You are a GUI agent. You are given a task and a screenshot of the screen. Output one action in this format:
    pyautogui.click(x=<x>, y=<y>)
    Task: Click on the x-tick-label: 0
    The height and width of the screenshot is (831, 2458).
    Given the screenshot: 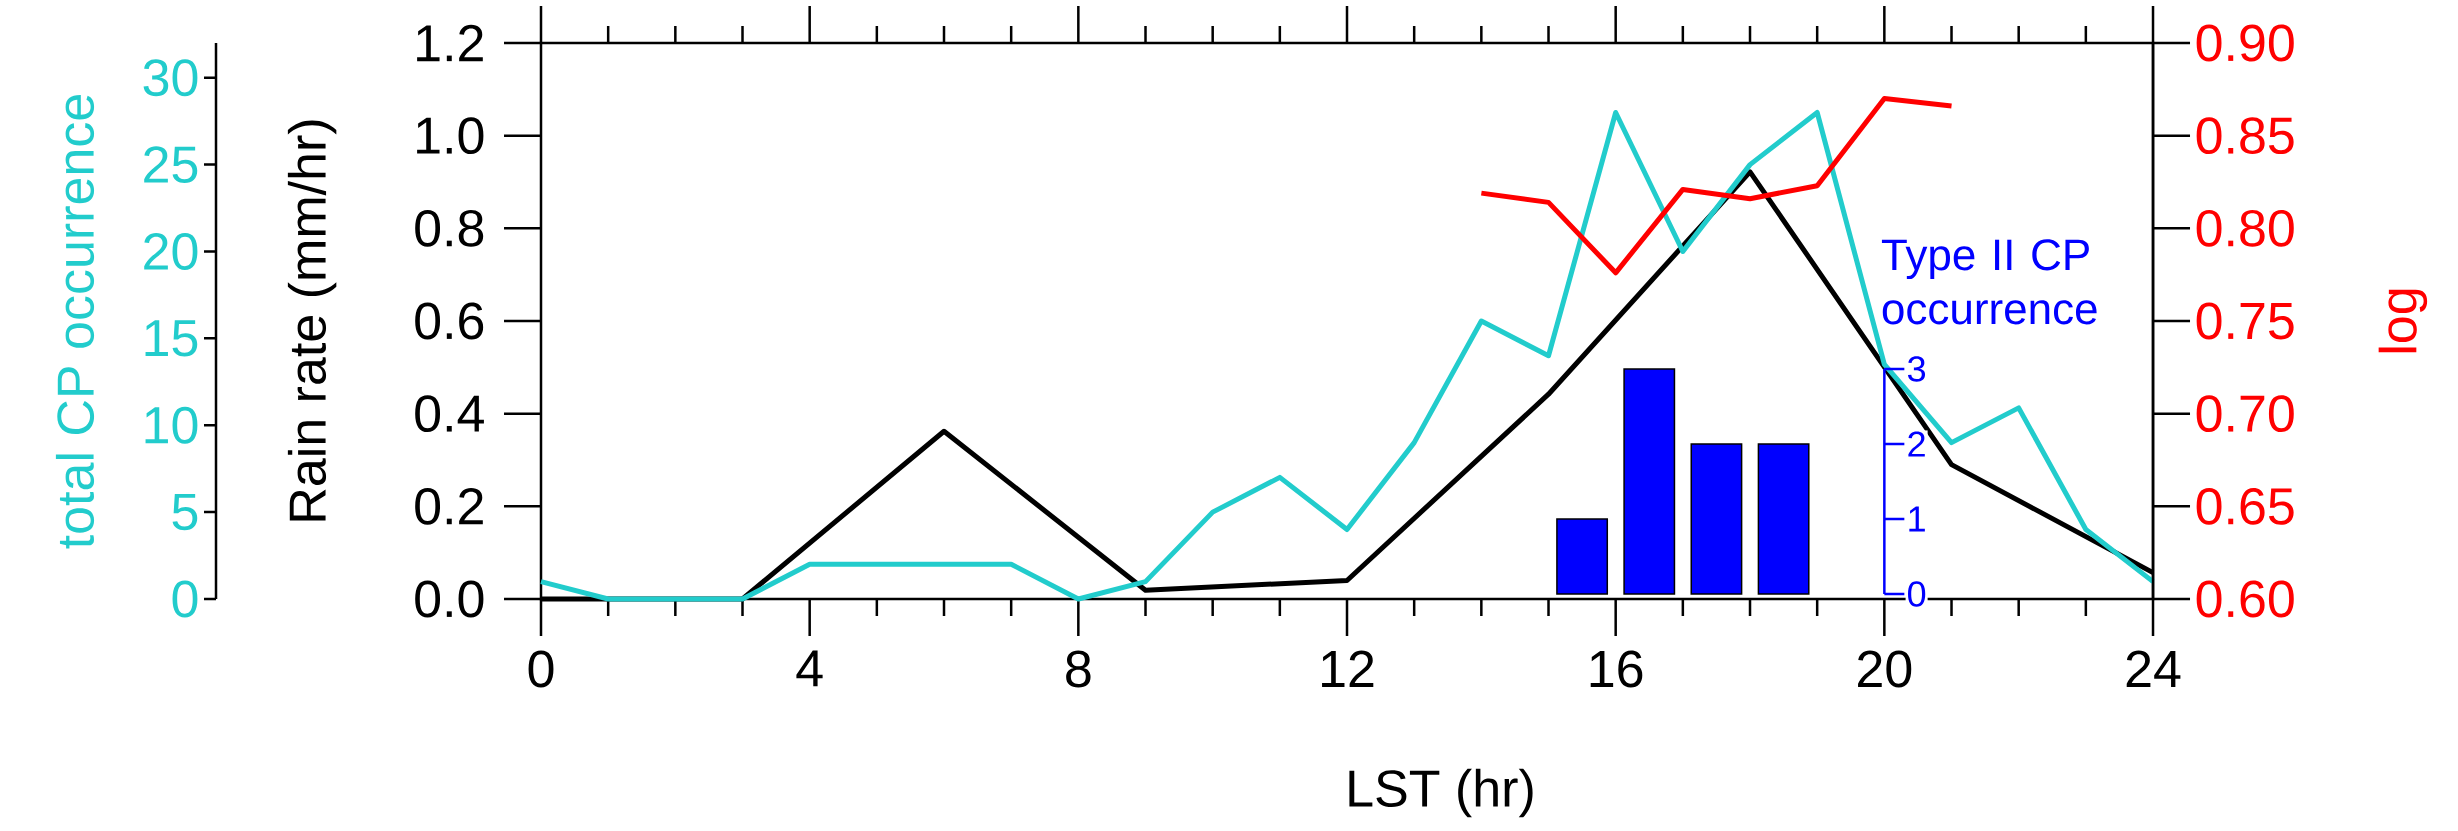 What is the action you would take?
    pyautogui.click(x=541, y=669)
    